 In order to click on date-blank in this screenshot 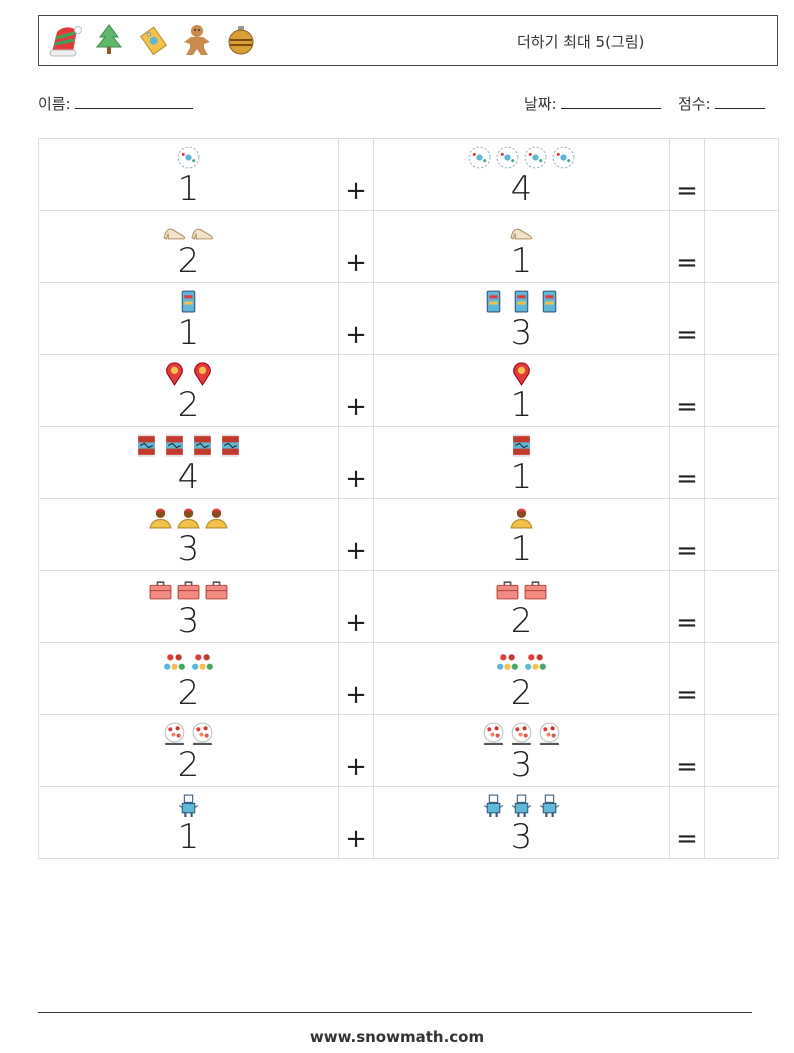, I will do `click(611, 101)`.